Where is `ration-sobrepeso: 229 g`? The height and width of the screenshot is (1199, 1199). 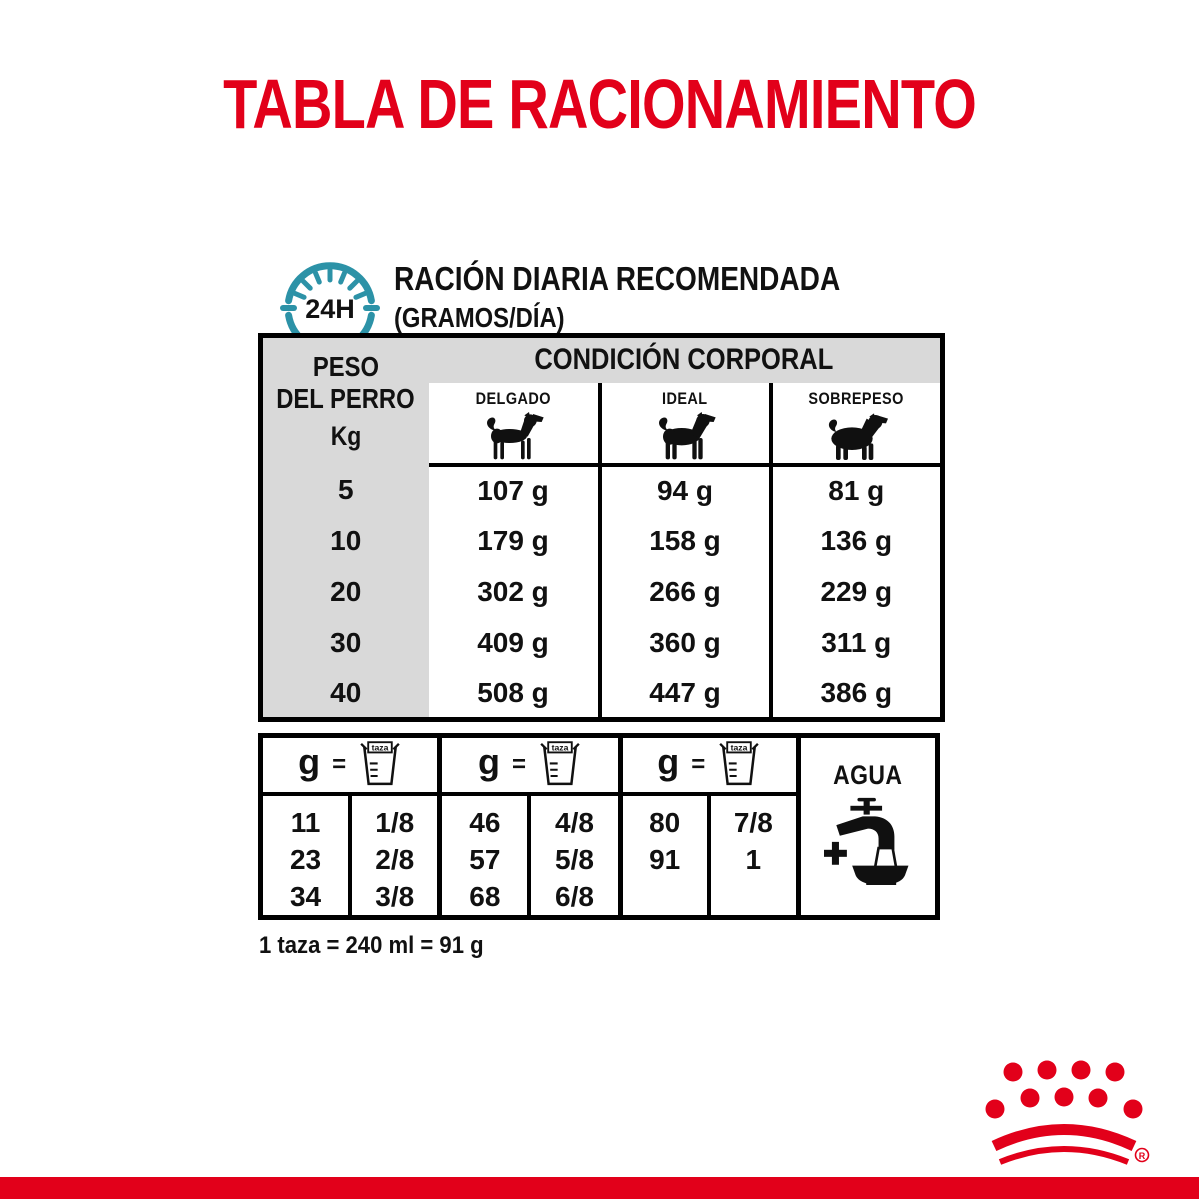 ration-sobrepeso: 229 g is located at coordinates (855, 592).